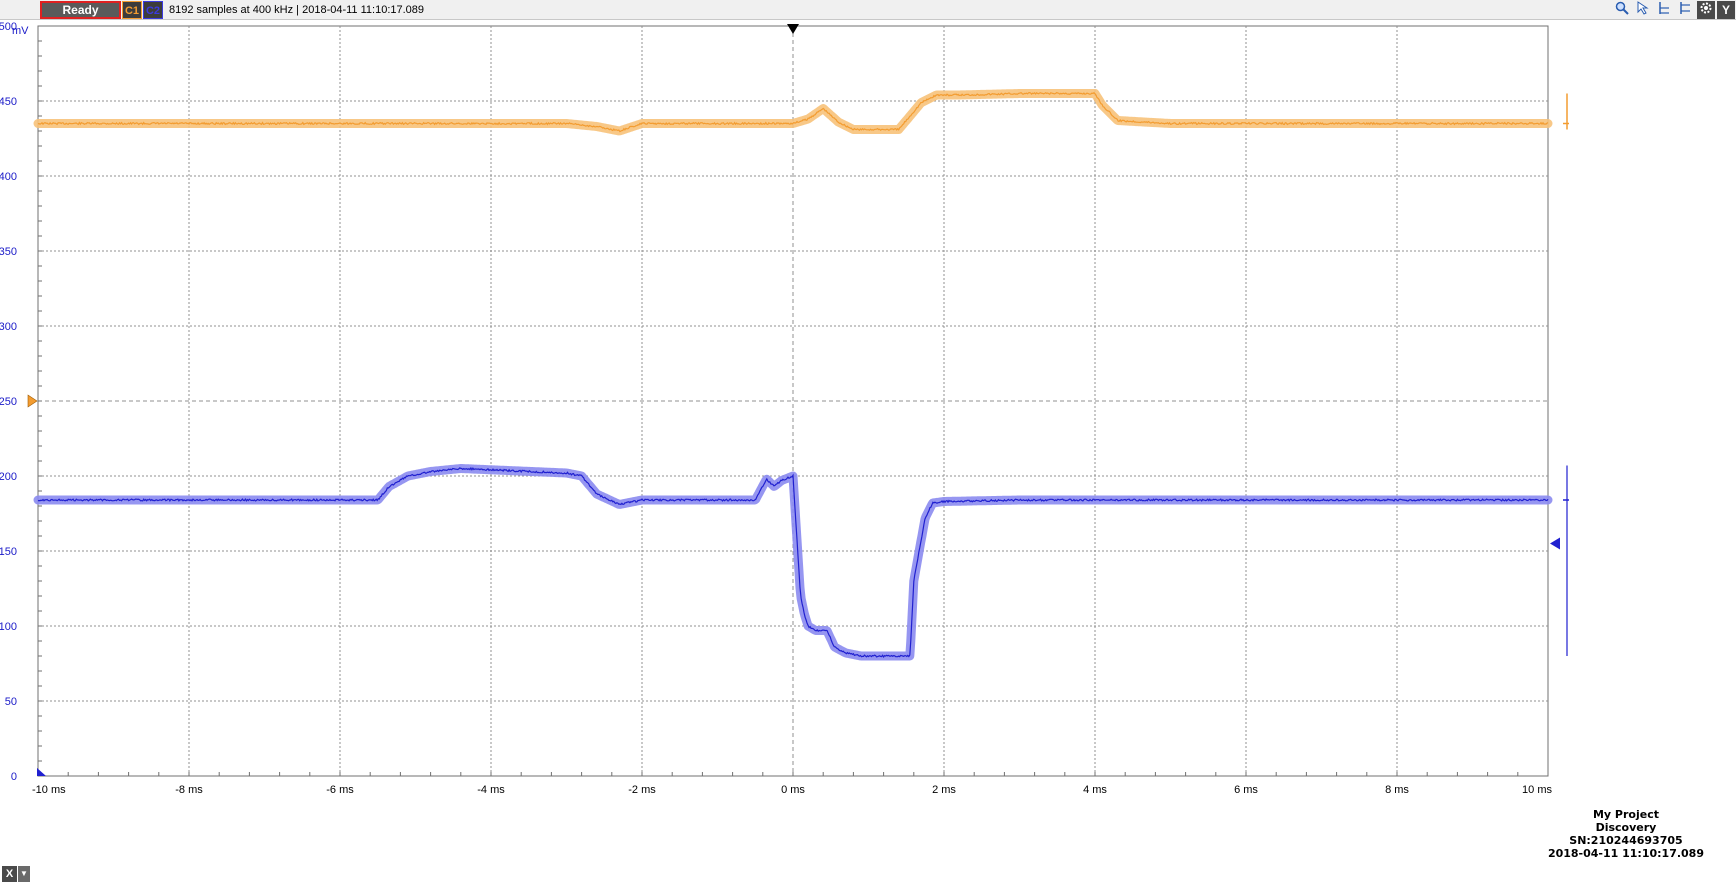 This screenshot has width=1736, height=884. What do you see at coordinates (1706, 10) in the screenshot?
I see `settings-icon` at bounding box center [1706, 10].